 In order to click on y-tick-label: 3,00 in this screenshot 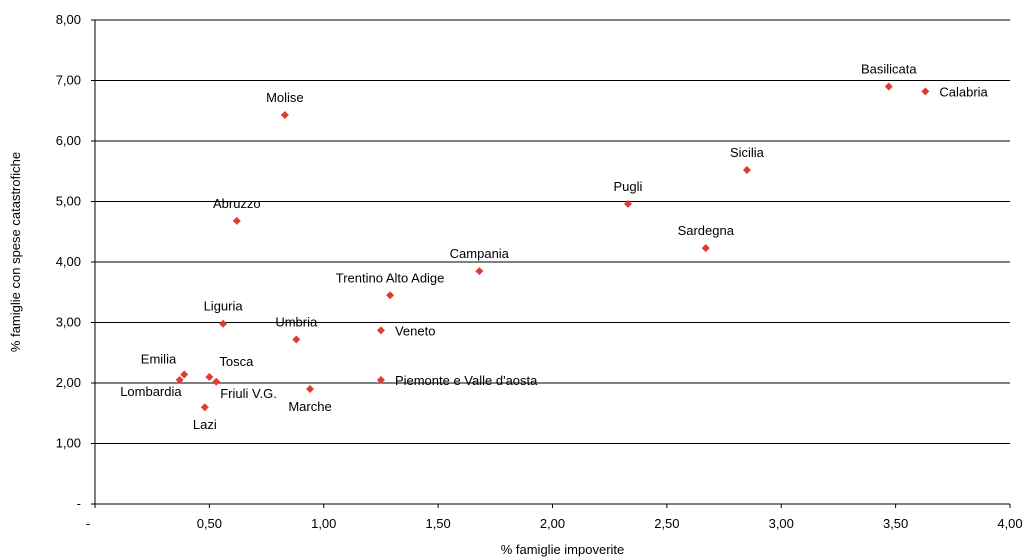, I will do `click(68, 322)`.